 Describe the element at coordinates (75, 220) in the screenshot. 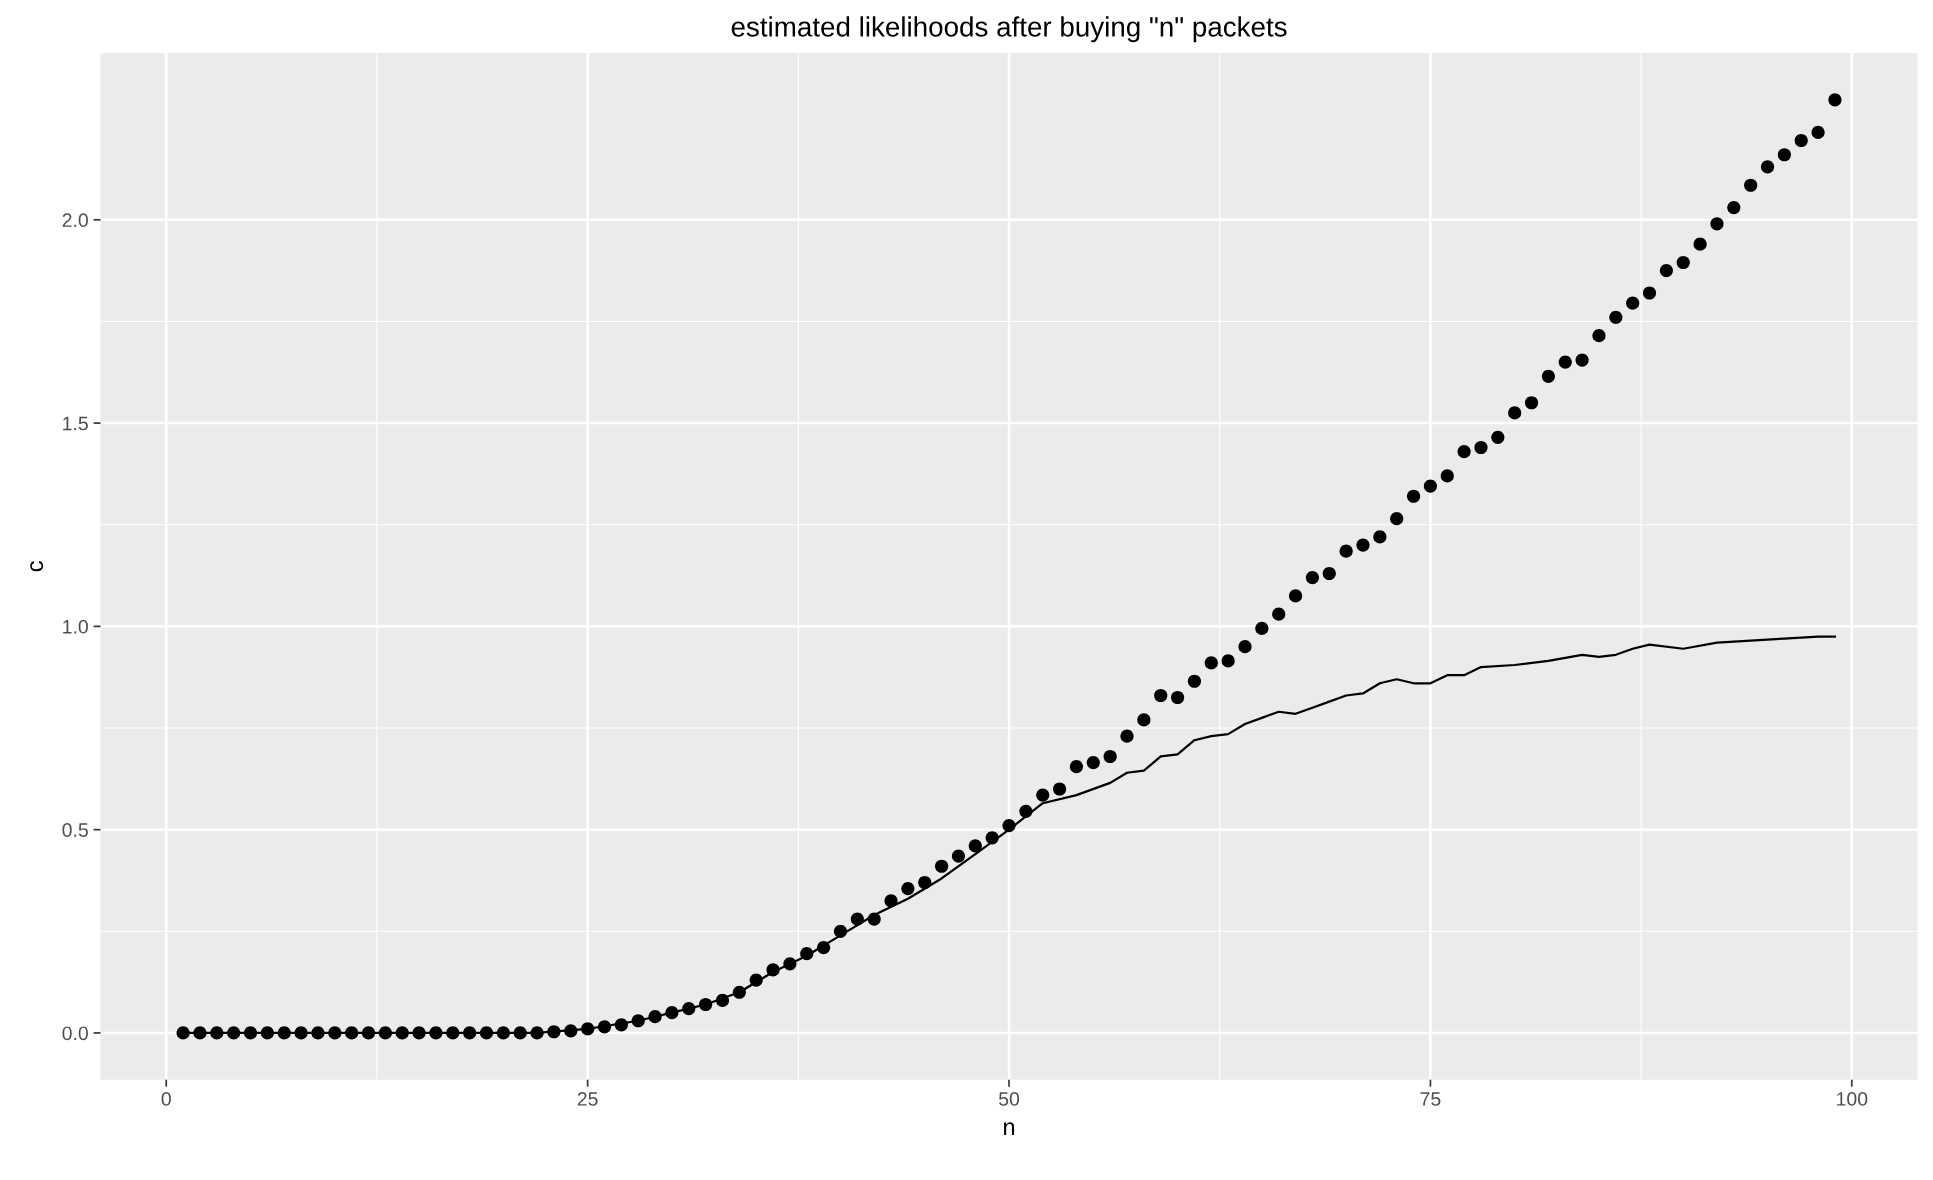

I see `y-tick-label: 2.0` at that location.